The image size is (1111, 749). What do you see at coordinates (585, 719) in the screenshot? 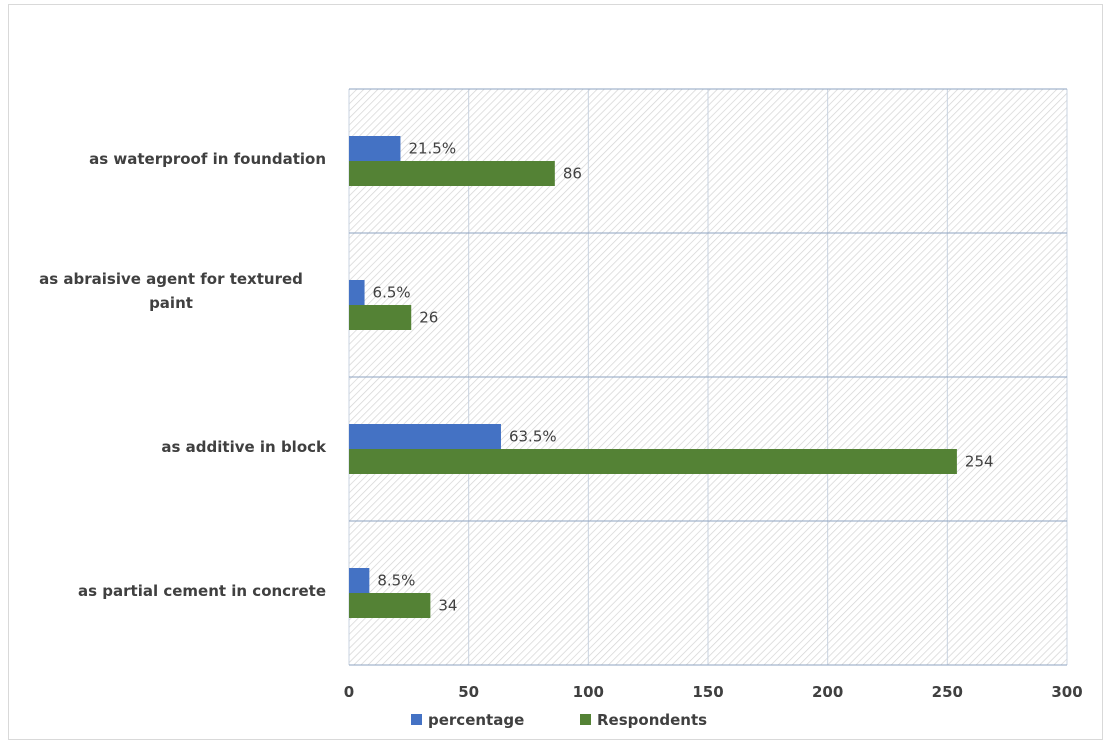
I see `legend-swatch-respondents` at bounding box center [585, 719].